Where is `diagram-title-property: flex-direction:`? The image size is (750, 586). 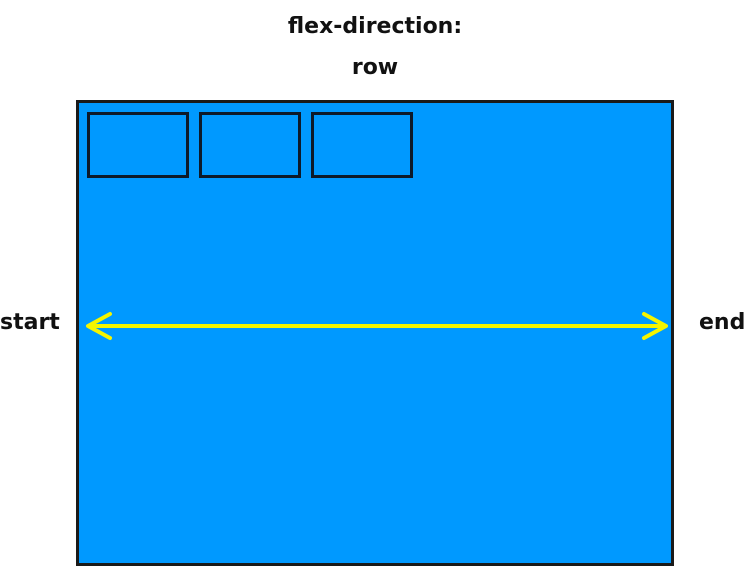 diagram-title-property: flex-direction: is located at coordinates (375, 26).